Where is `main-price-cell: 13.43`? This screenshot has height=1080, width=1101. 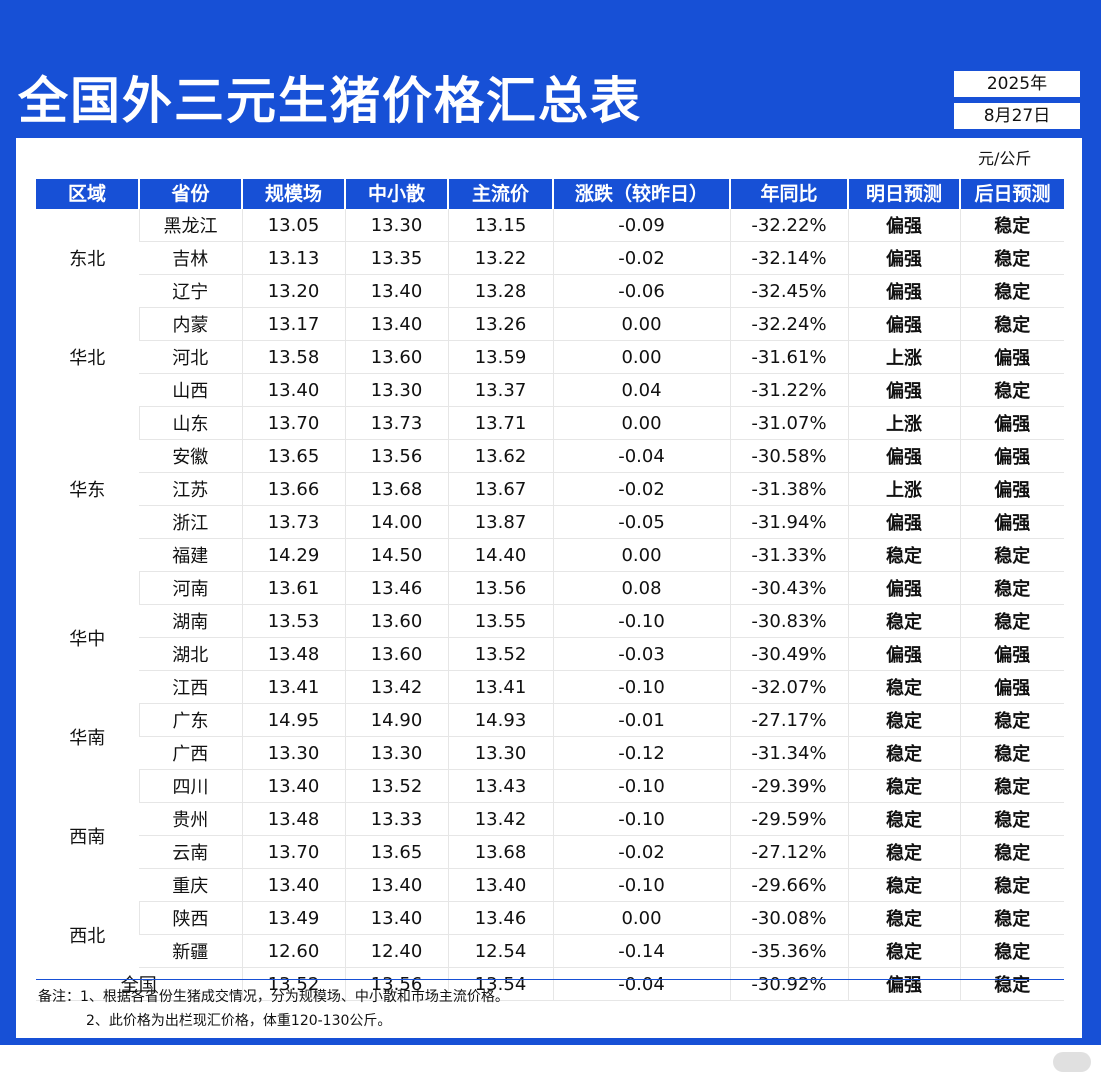 main-price-cell: 13.43 is located at coordinates (500, 786).